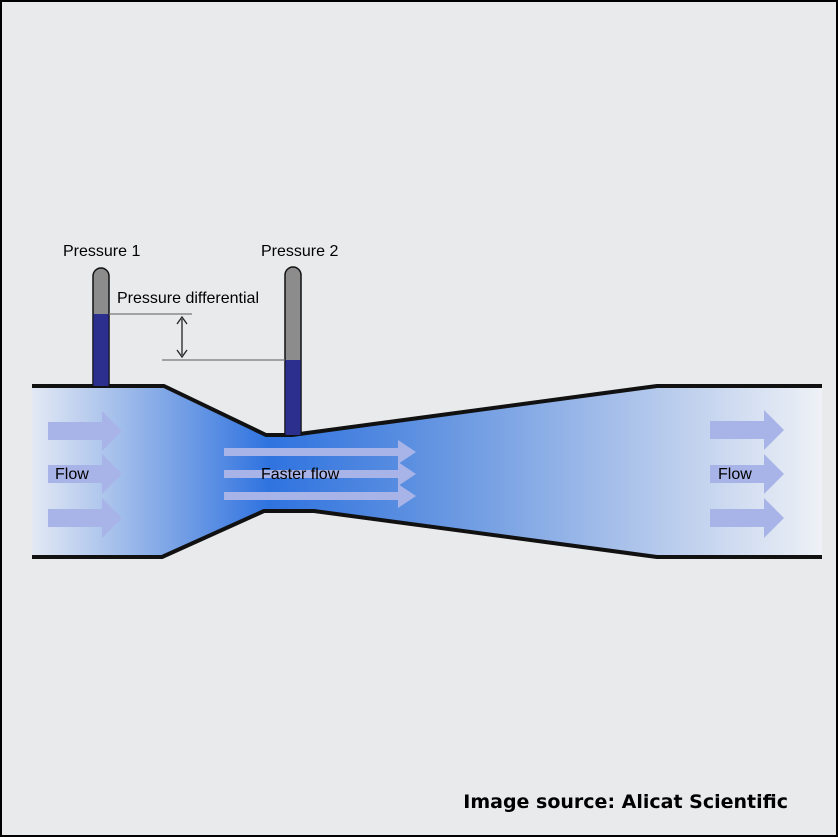 This screenshot has width=838, height=837. What do you see at coordinates (427, 534) in the screenshot?
I see `pipe-wall-bottom` at bounding box center [427, 534].